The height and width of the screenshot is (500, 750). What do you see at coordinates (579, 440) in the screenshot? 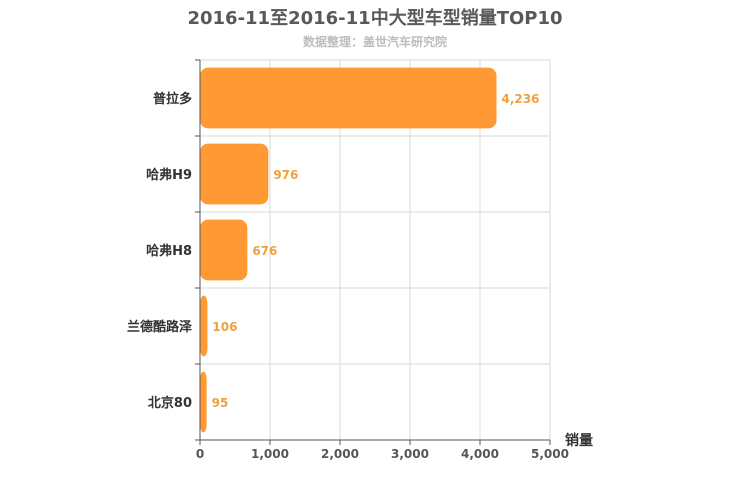
I see `x-axis-label: 销量` at bounding box center [579, 440].